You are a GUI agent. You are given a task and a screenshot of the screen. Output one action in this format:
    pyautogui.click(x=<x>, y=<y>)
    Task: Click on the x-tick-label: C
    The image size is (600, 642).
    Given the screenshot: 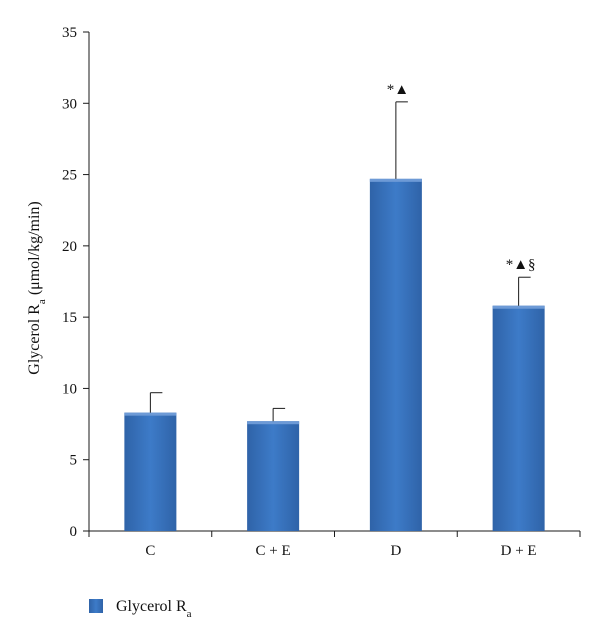 What is the action you would take?
    pyautogui.click(x=150, y=551)
    